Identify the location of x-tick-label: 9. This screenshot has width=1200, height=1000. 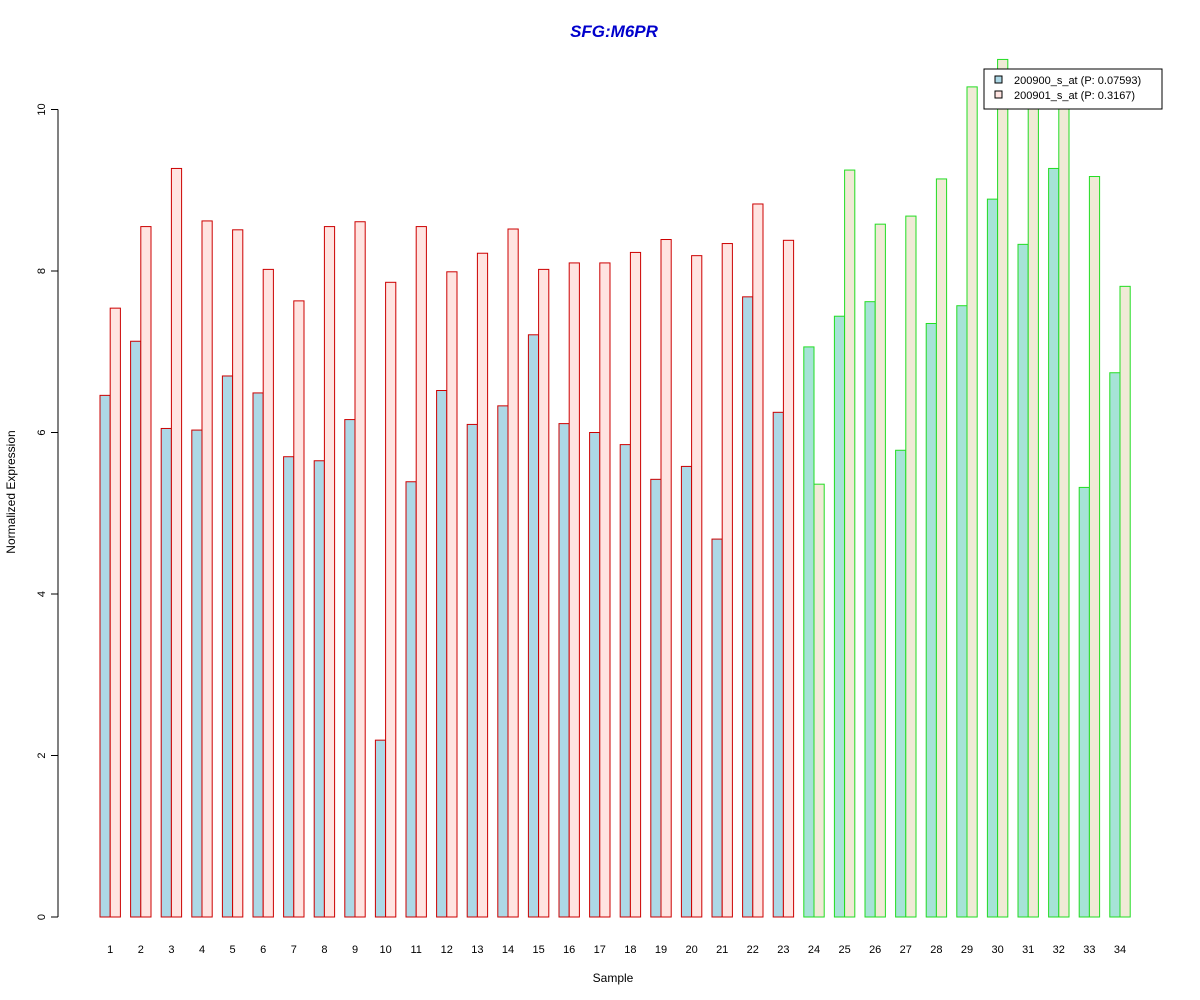
(355, 950).